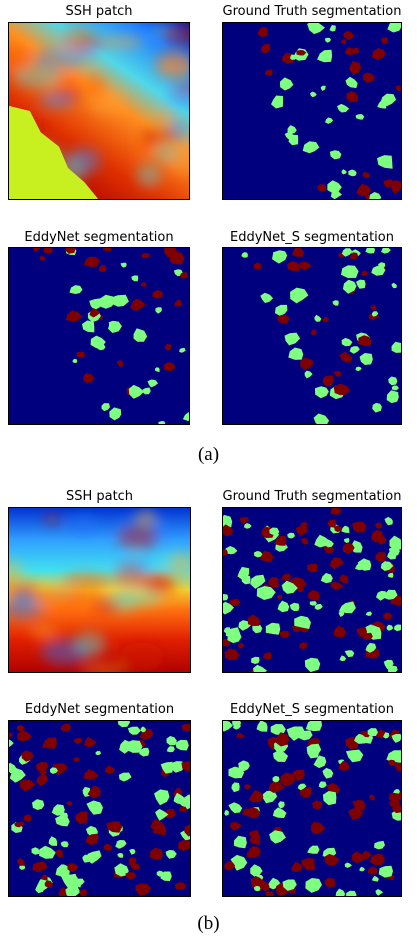 The height and width of the screenshot is (938, 417). What do you see at coordinates (99, 237) in the screenshot?
I see `panel-title: EddyNet segmentation` at bounding box center [99, 237].